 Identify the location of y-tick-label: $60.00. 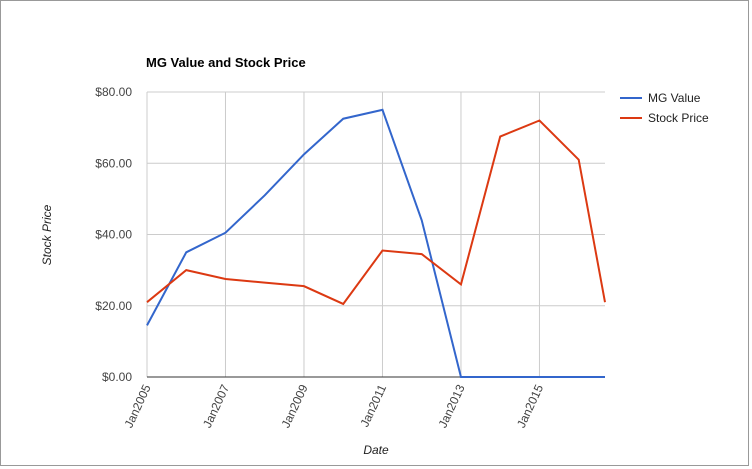
(113, 163).